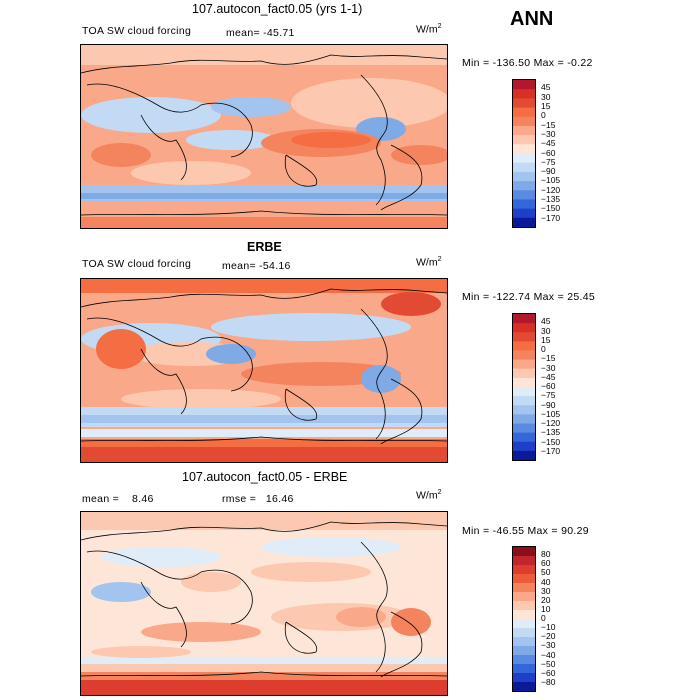 The image size is (700, 700). Describe the element at coordinates (264, 370) in the screenshot. I see `panel2-map` at that location.